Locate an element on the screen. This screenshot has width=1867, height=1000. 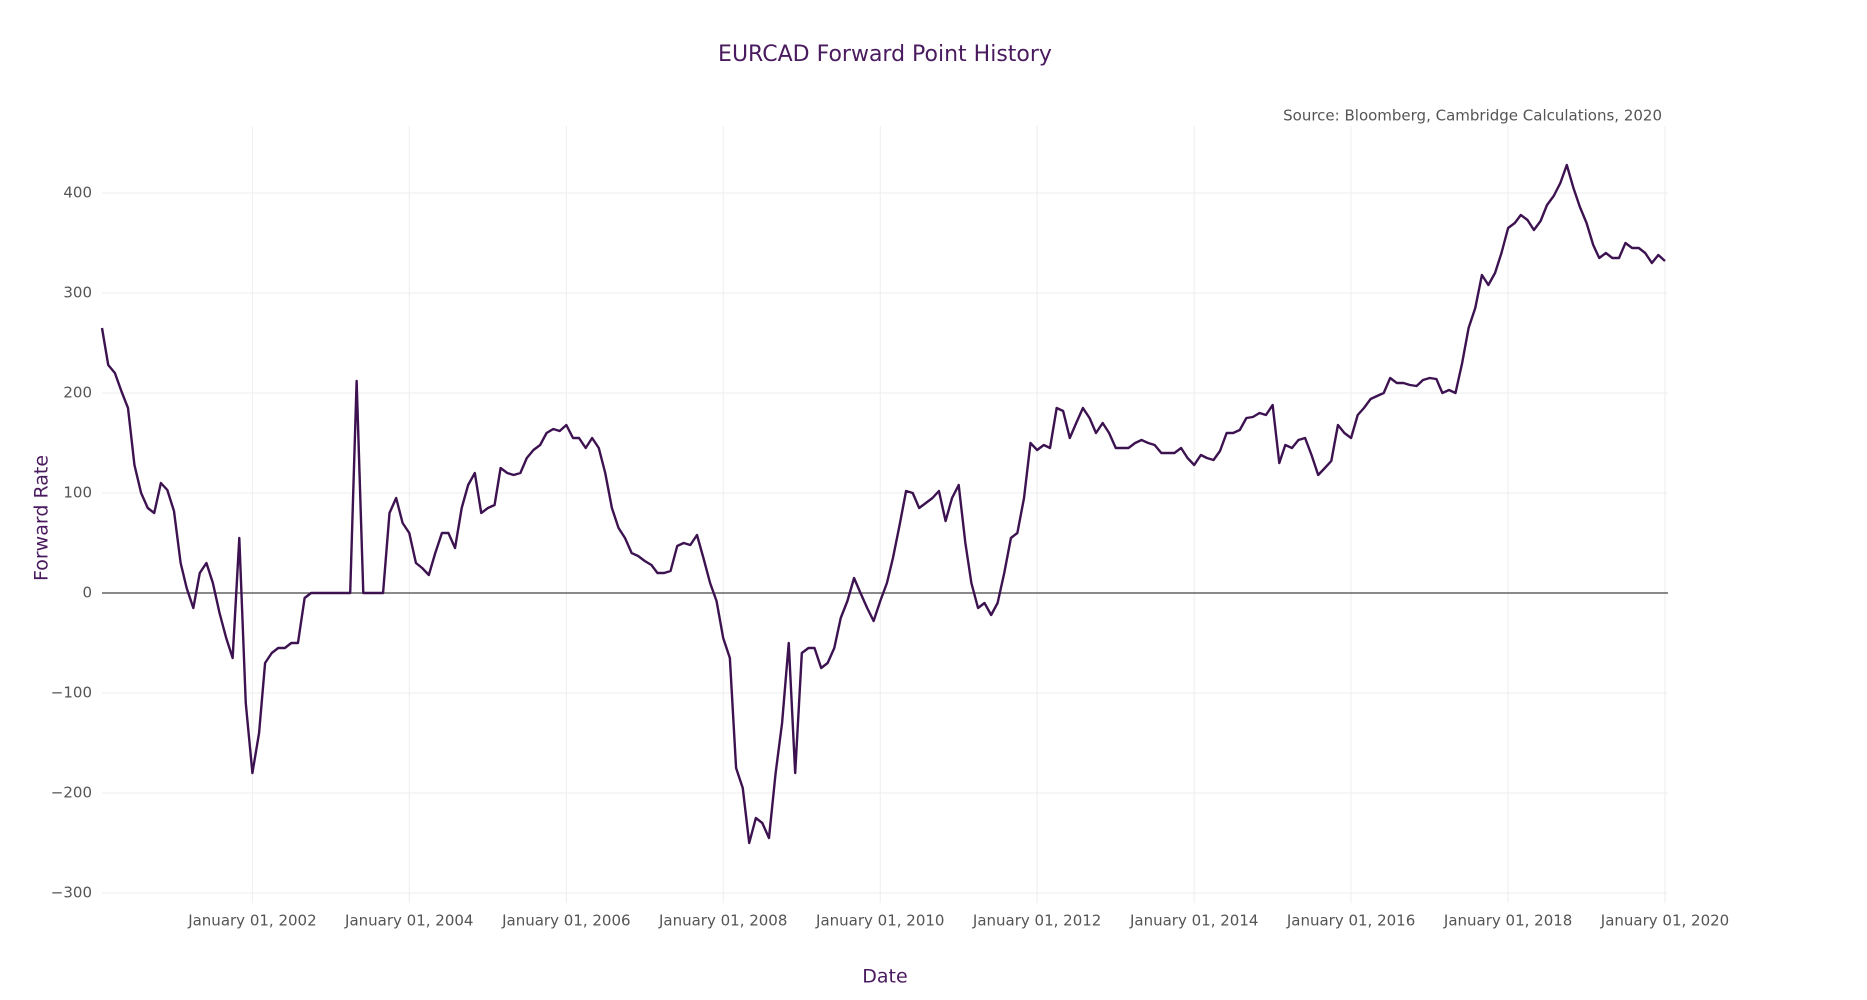
x-tick-label: January 01, 2004 is located at coordinates (408, 921).